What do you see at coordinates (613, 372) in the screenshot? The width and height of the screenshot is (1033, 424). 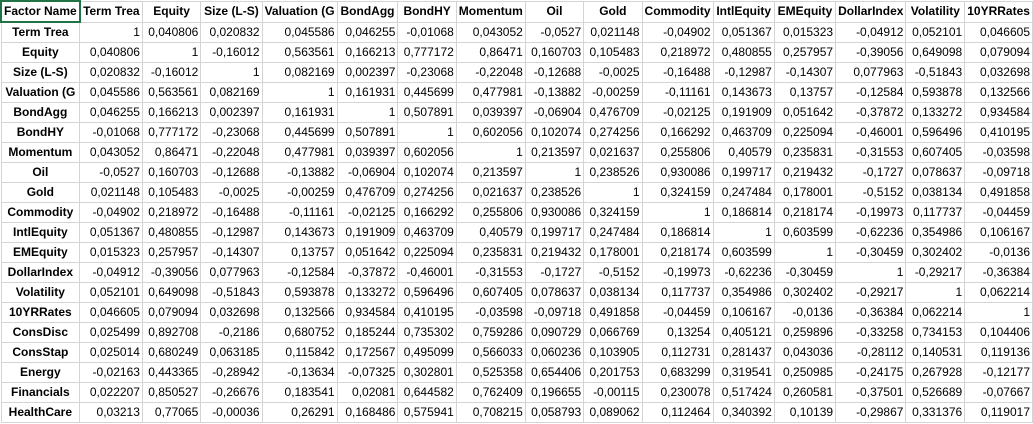 I see `value-cell: 0,201753` at bounding box center [613, 372].